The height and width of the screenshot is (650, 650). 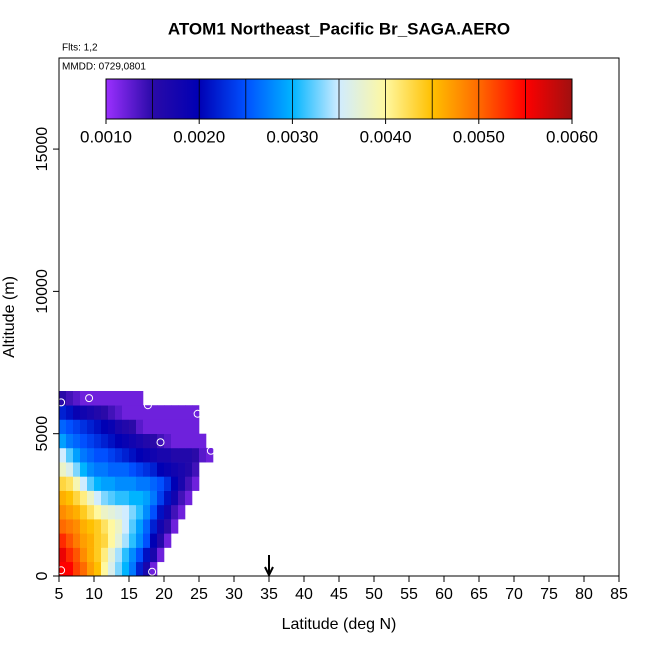 What do you see at coordinates (199, 136) in the screenshot?
I see `colorbar-tick-label: 0.0020` at bounding box center [199, 136].